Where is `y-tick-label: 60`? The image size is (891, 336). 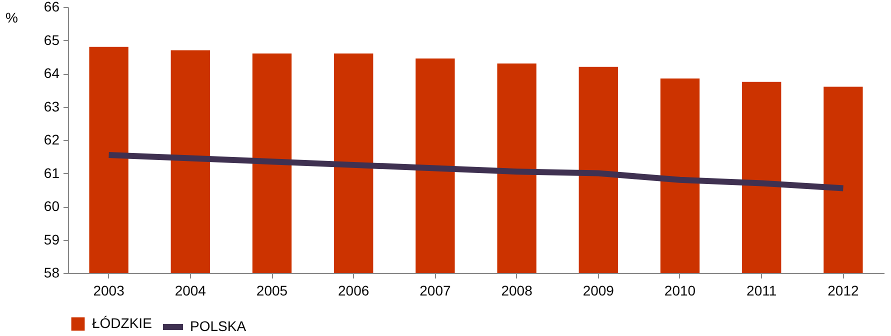 y-tick-label: 60 is located at coordinates (52, 206).